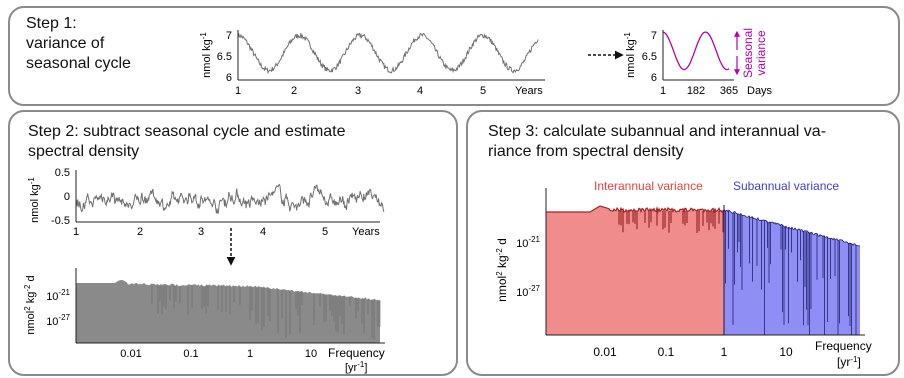 The image size is (904, 378). Describe the element at coordinates (843, 346) in the screenshot. I see `step3-xlabel: Frequency` at that location.